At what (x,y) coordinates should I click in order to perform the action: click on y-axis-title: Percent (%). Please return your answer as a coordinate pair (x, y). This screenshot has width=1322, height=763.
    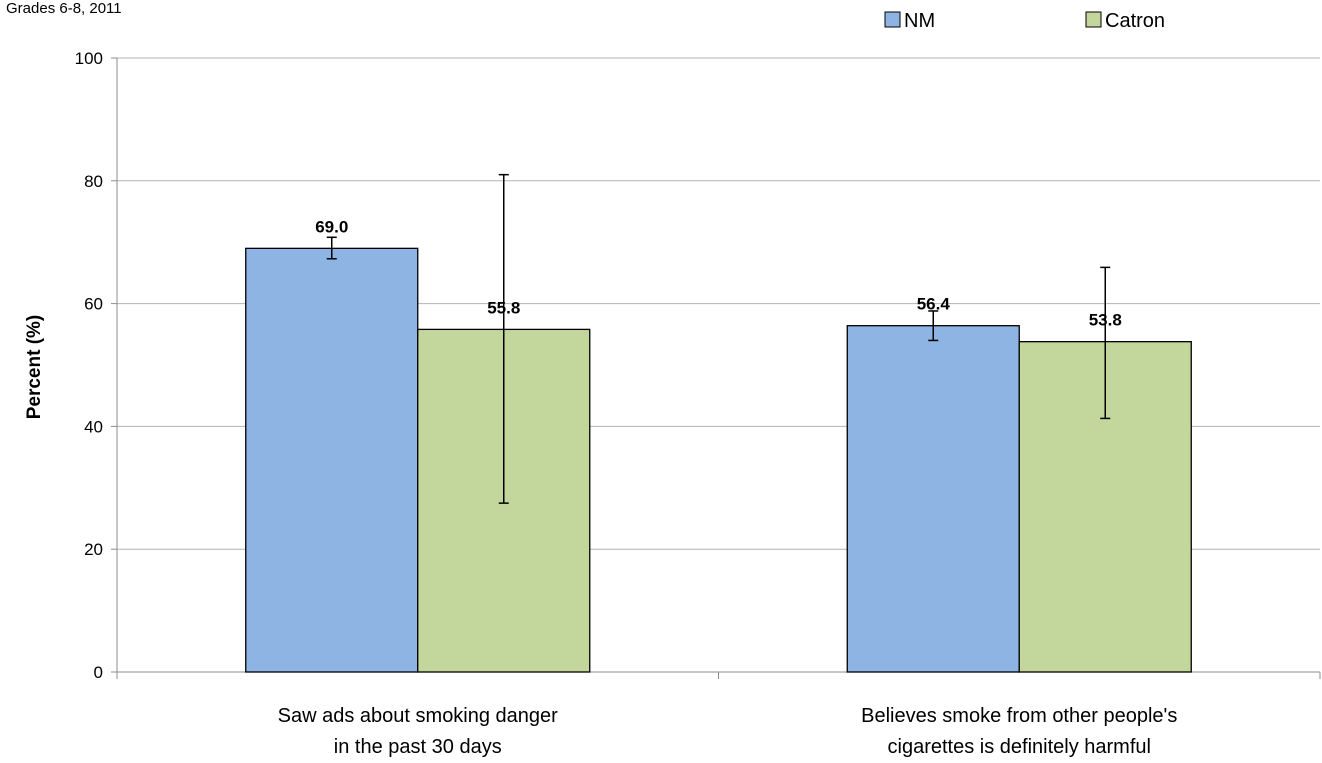
    Looking at the image, I should click on (34, 367).